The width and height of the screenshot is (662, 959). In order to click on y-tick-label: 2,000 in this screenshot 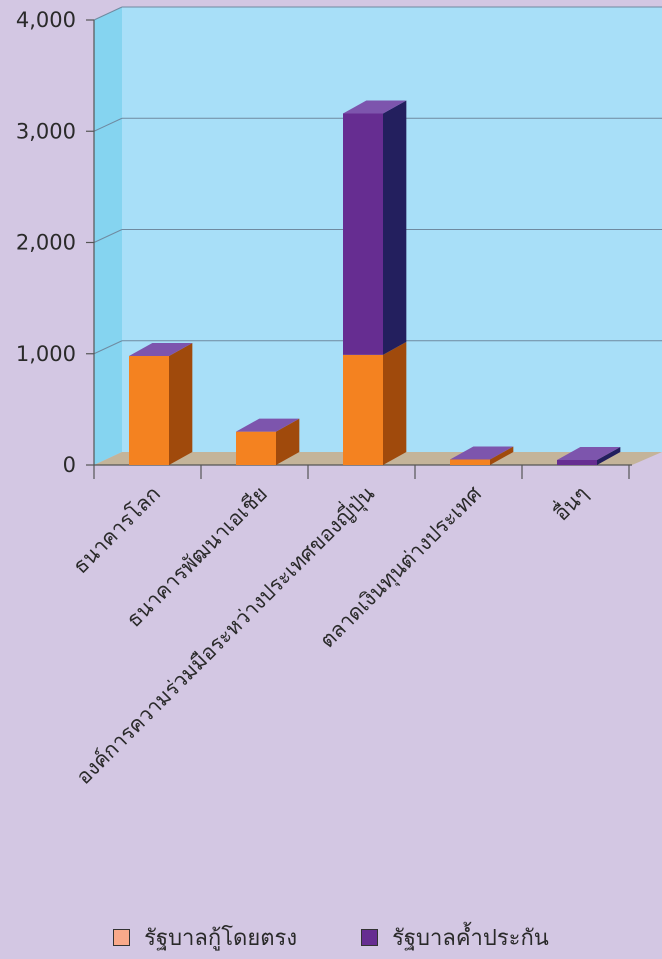, I will do `click(46, 243)`.